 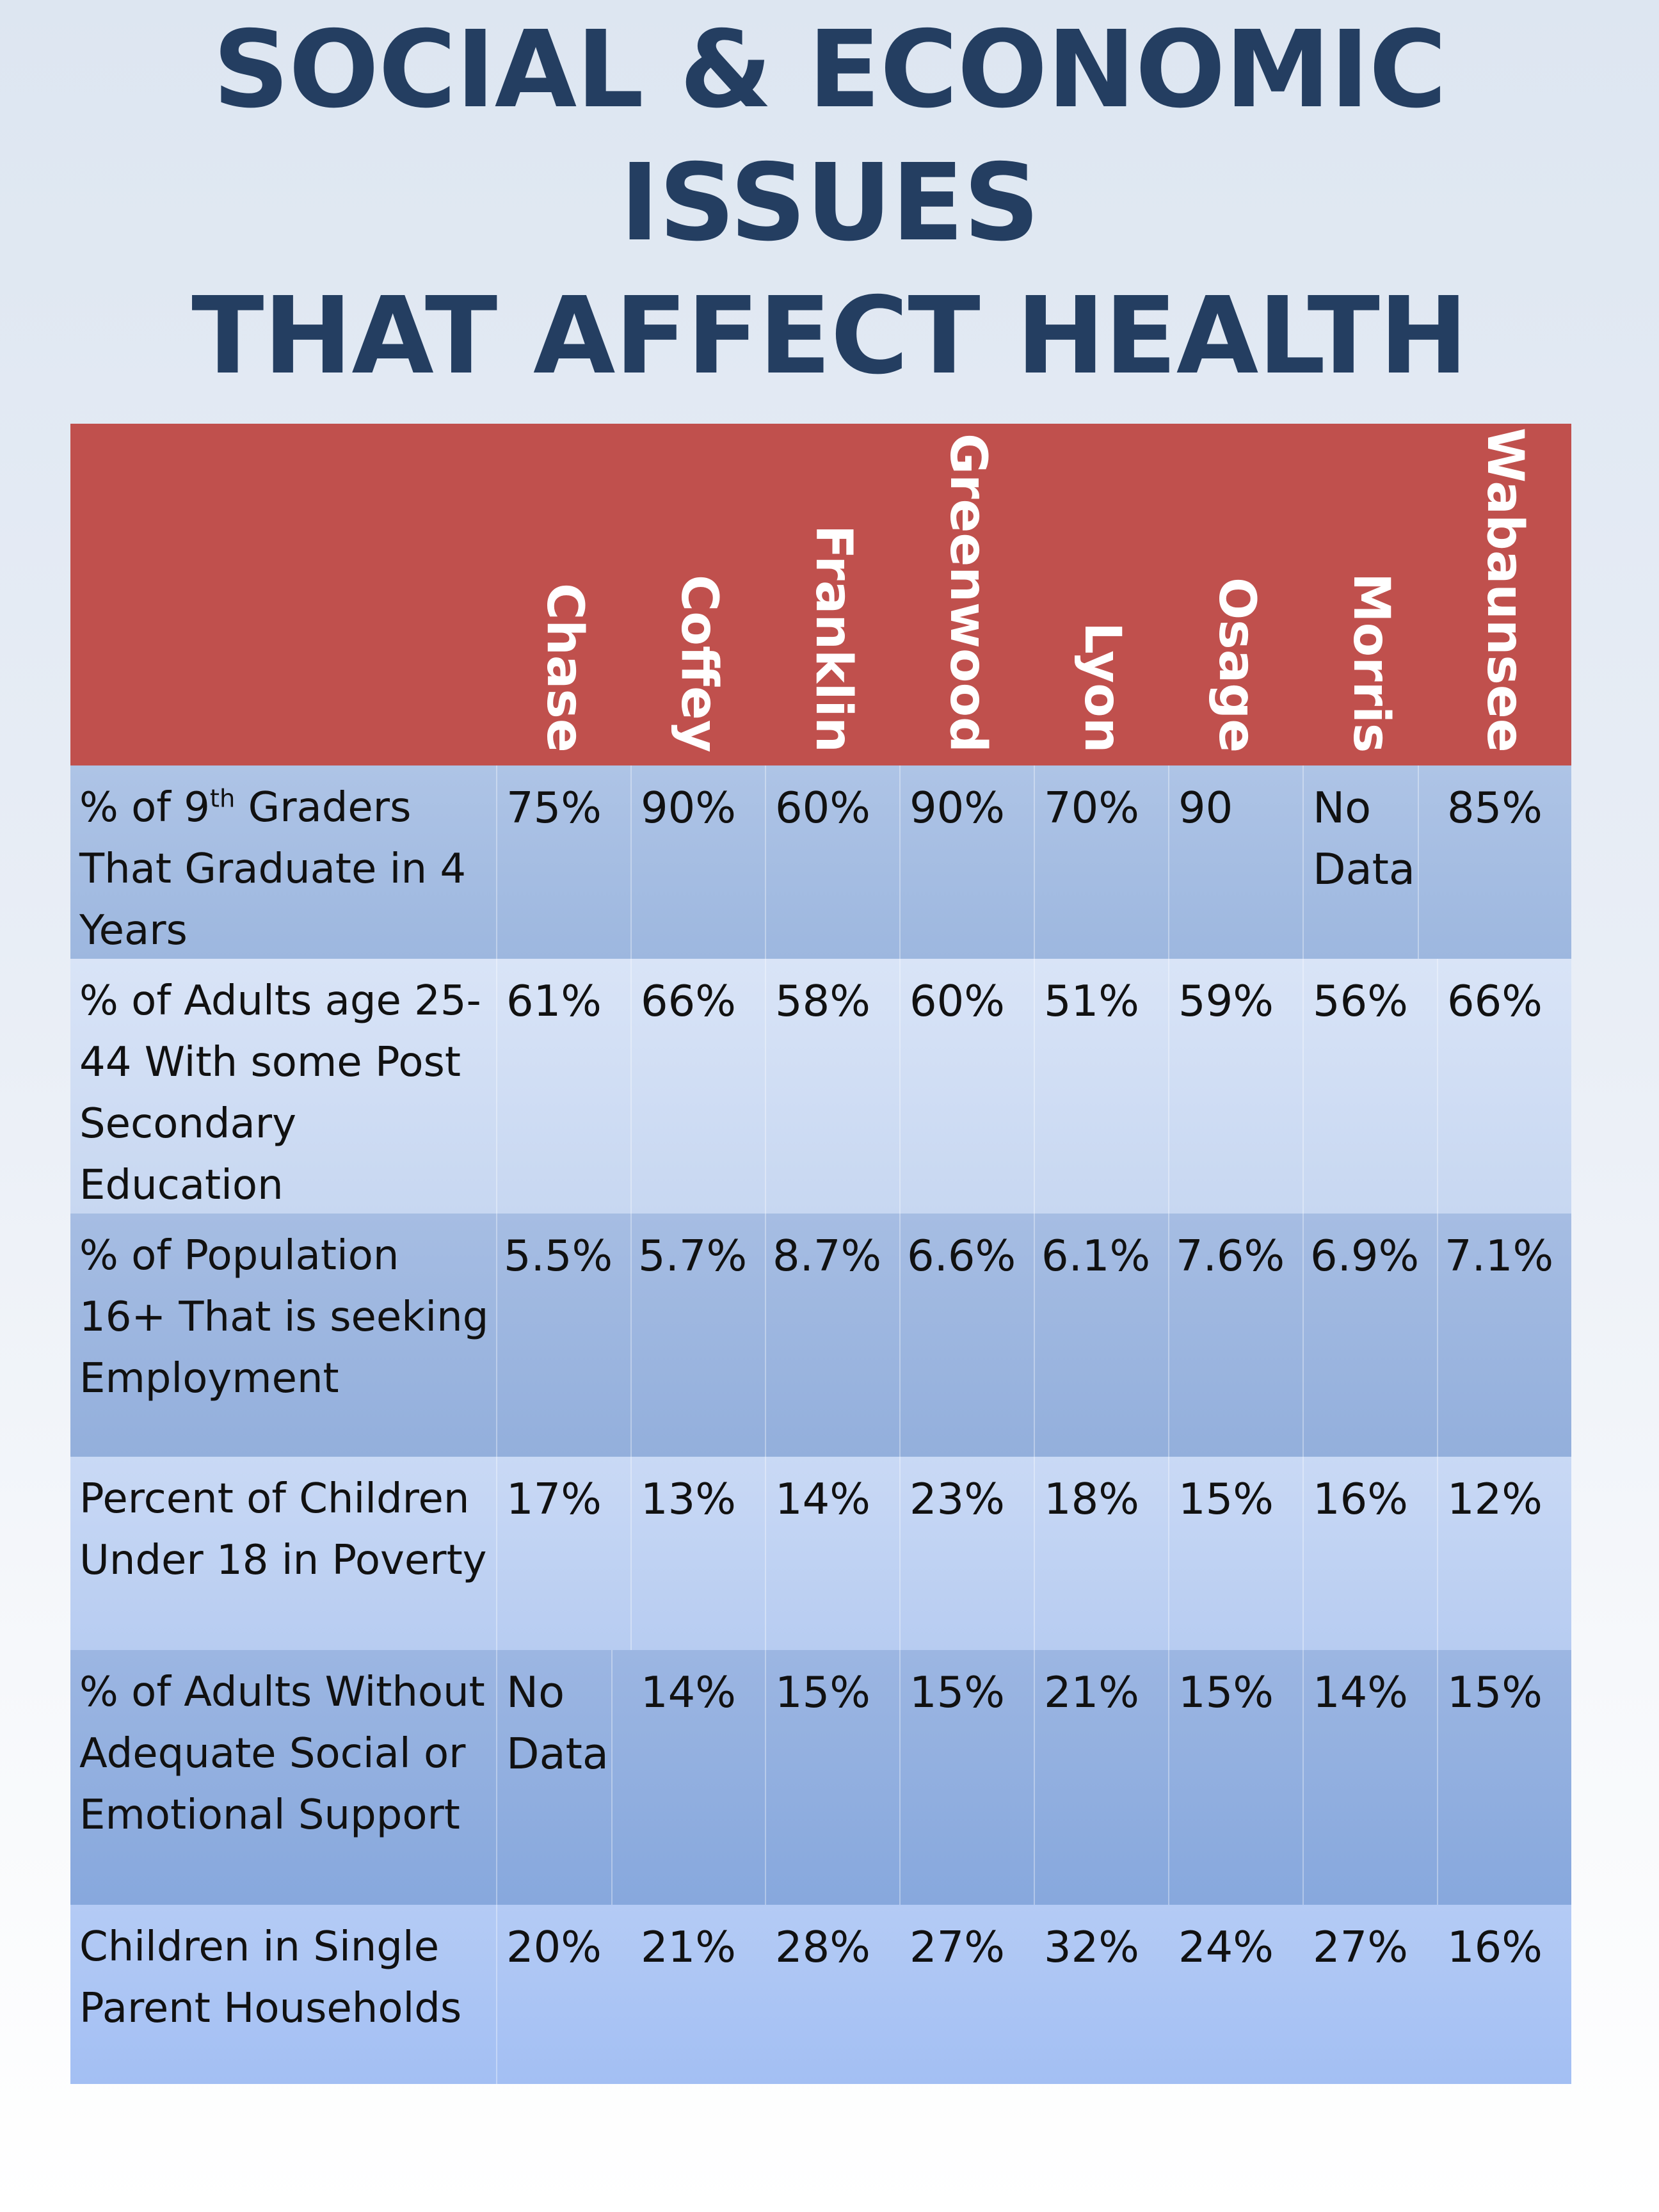 I want to click on header-corner, so click(x=283, y=594).